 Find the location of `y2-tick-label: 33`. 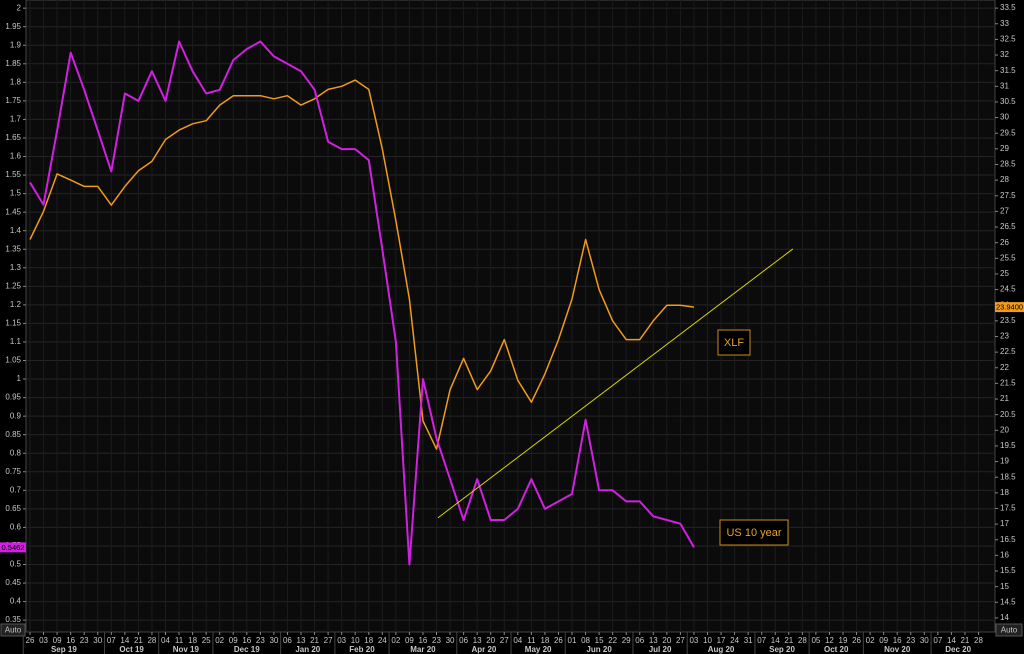

y2-tick-label: 33 is located at coordinates (1004, 23).